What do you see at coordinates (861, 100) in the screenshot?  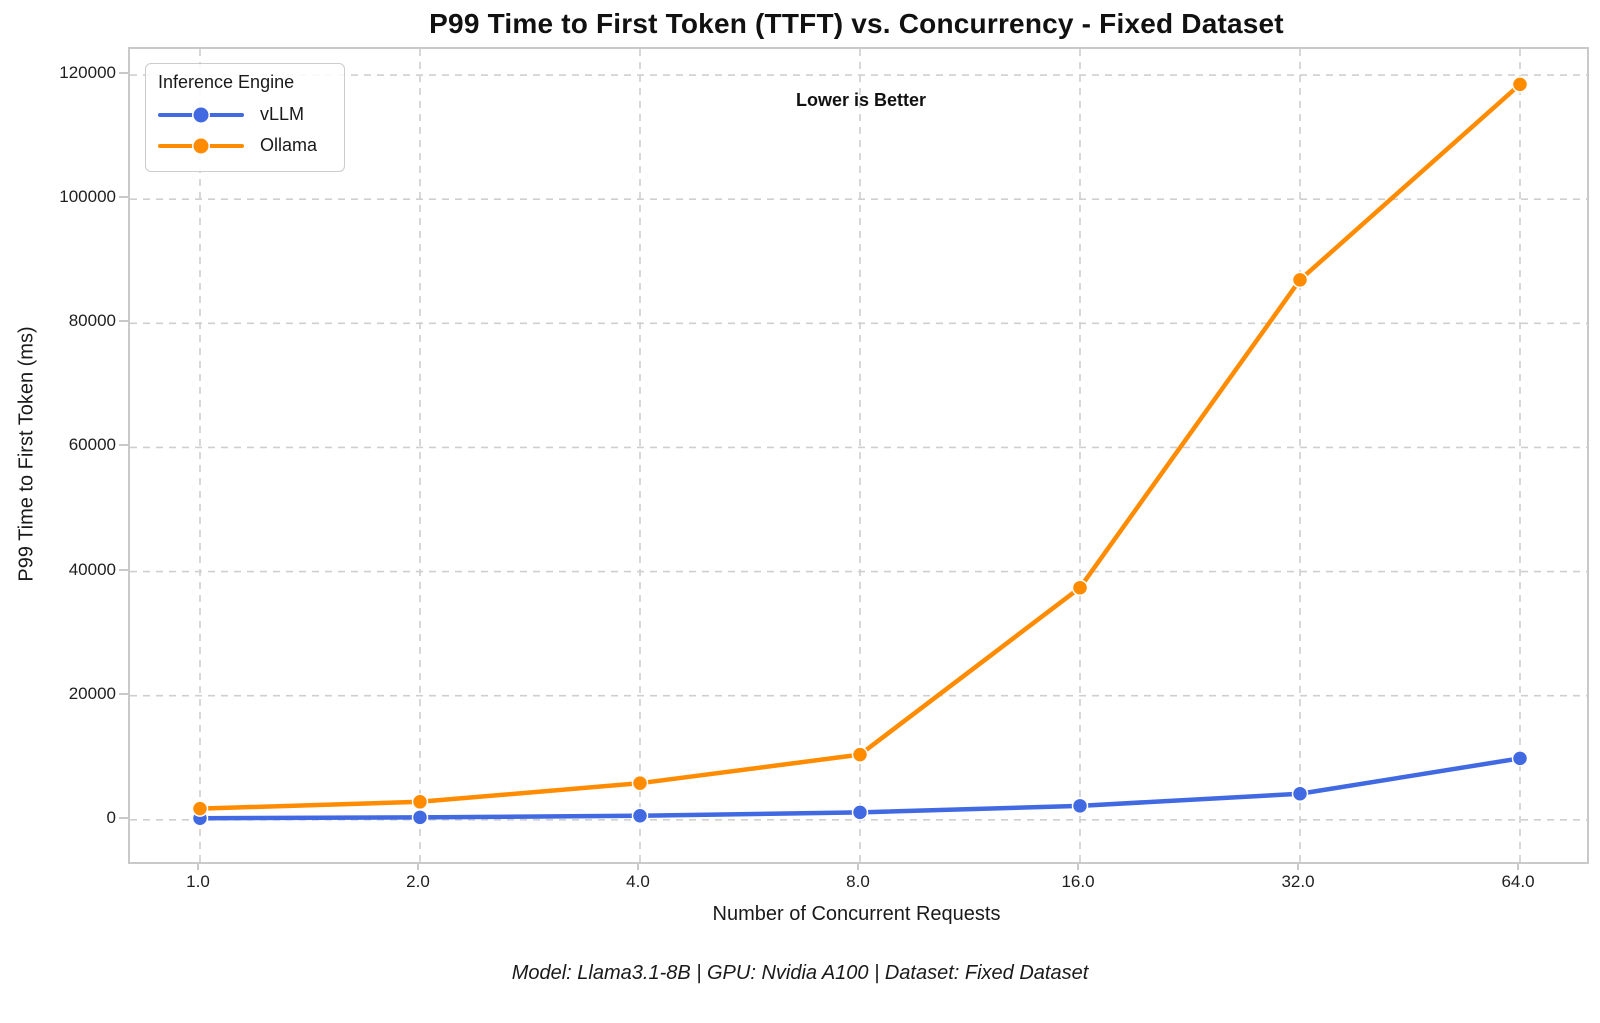 I see `annotation-lower-is-better: Lower is Better` at bounding box center [861, 100].